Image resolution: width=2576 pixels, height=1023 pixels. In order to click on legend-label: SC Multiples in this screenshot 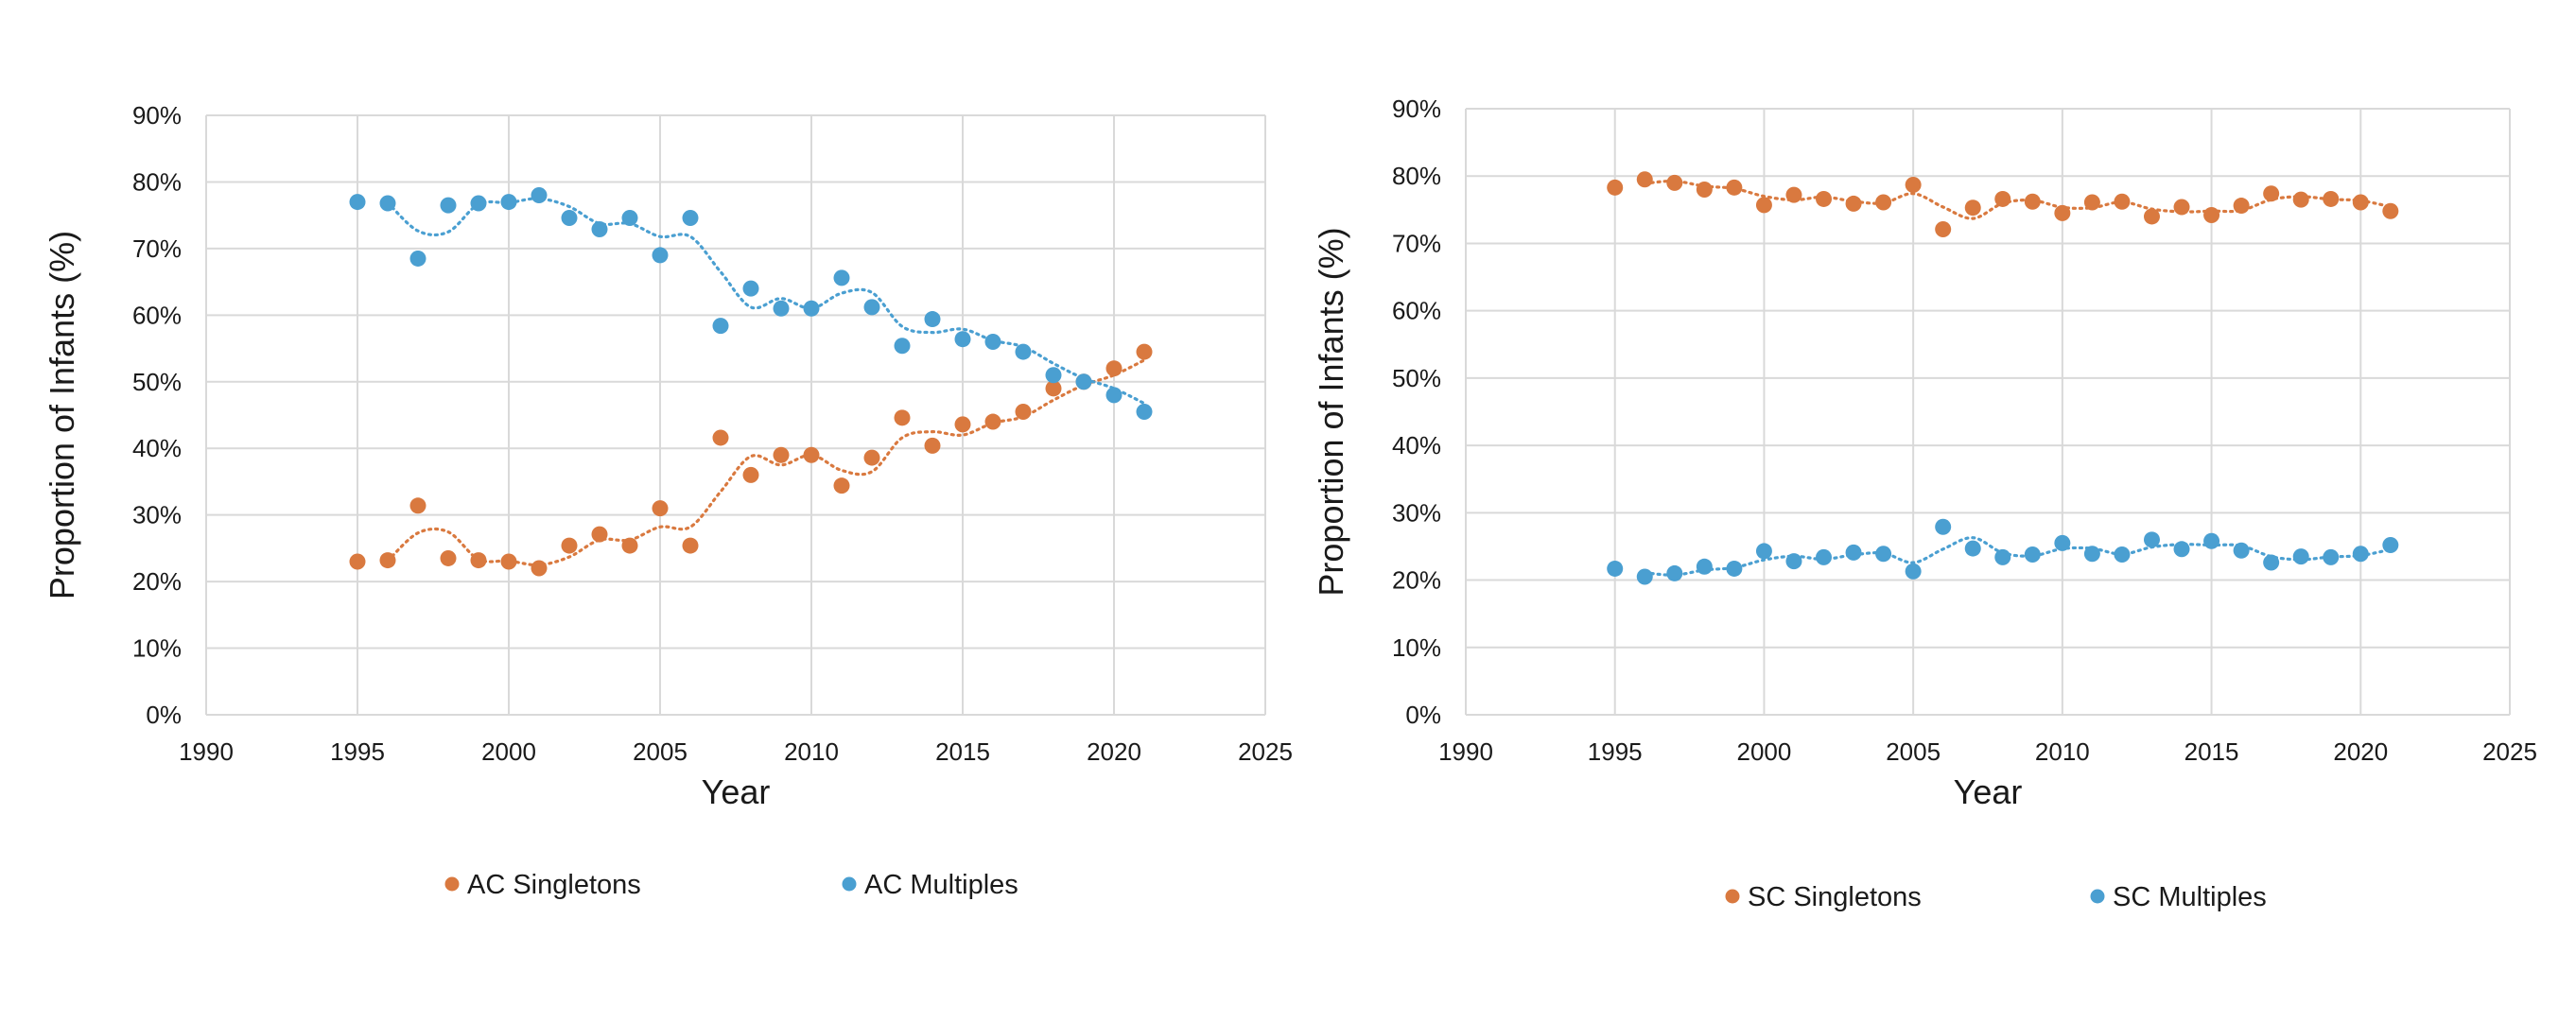, I will do `click(2190, 897)`.